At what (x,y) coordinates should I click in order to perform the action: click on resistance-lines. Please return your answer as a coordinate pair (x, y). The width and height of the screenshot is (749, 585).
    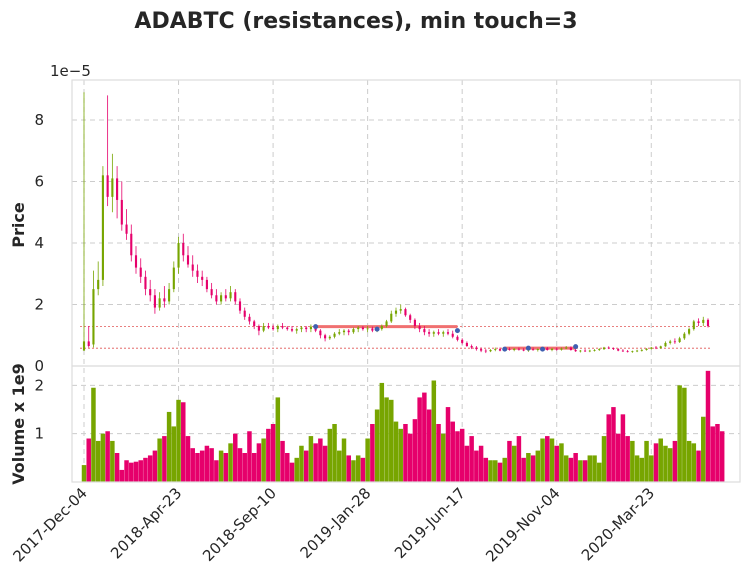
    Looking at the image, I should click on (395, 337).